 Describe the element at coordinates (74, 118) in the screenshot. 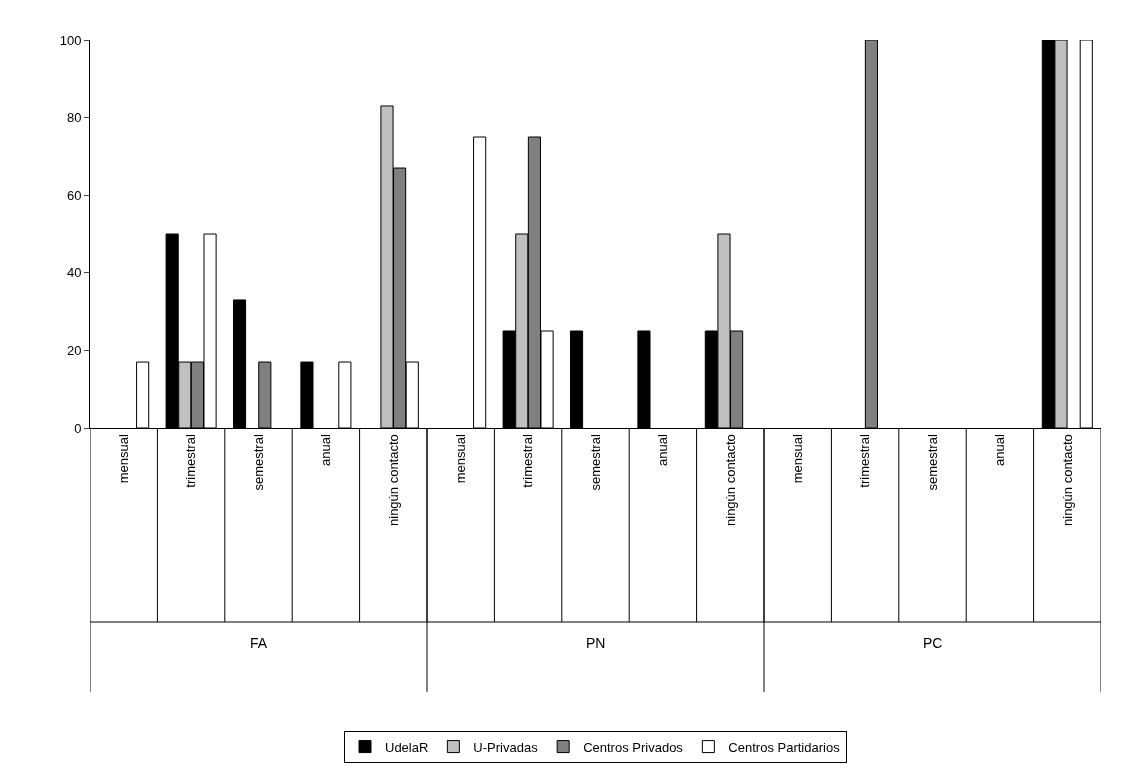

I see `y-tick-label: 80` at that location.